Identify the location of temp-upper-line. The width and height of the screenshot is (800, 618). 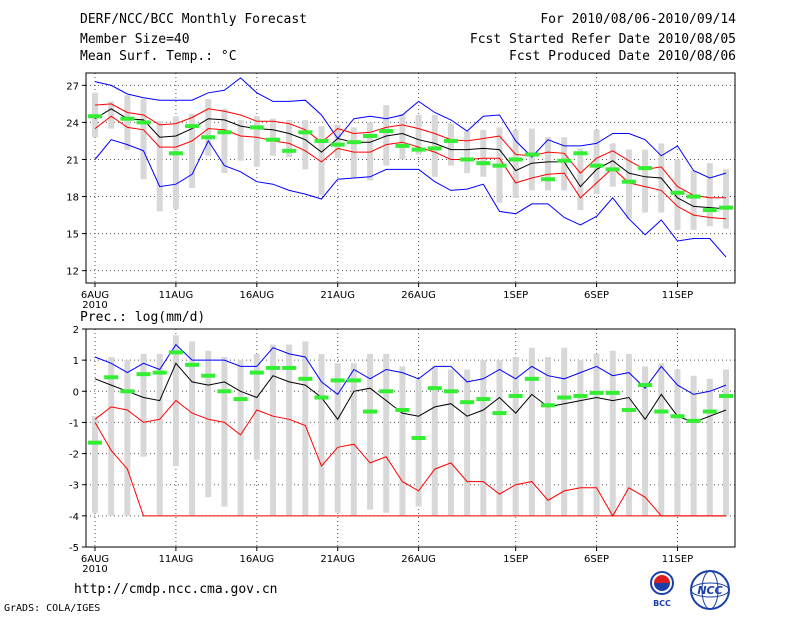
(410, 151).